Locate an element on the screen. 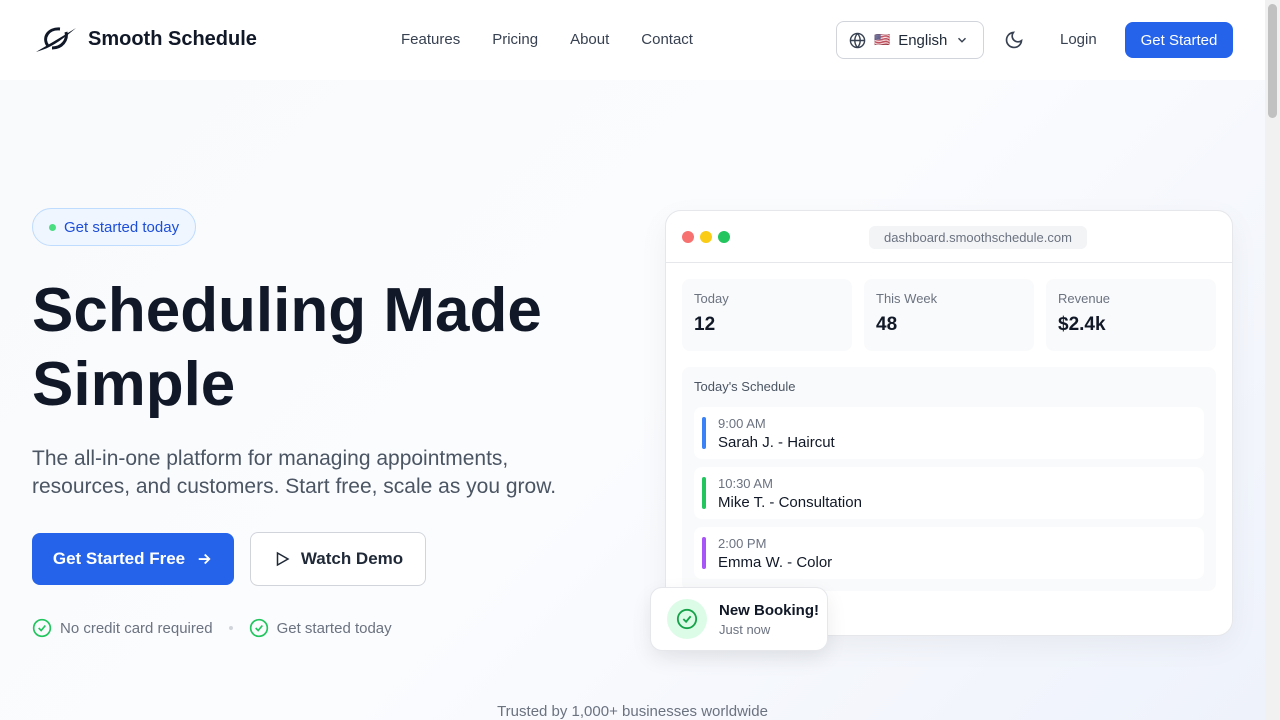 This screenshot has width=1280, height=720. stat-value: $2.4k is located at coordinates (1082, 324).